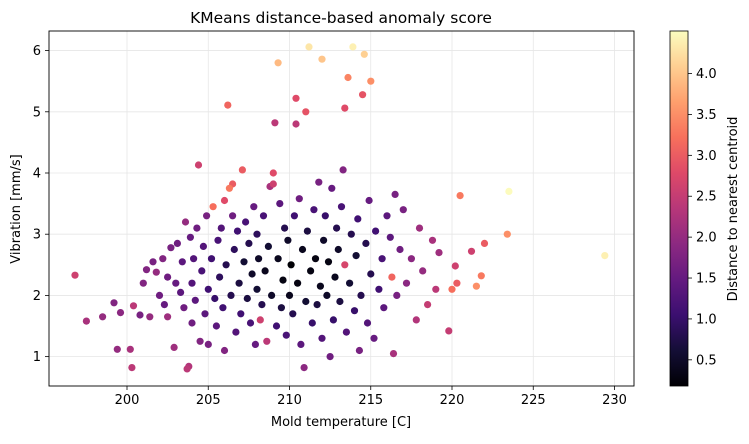 Image resolution: width=749 pixels, height=444 pixels. I want to click on y-tick-label: 6, so click(37, 51).